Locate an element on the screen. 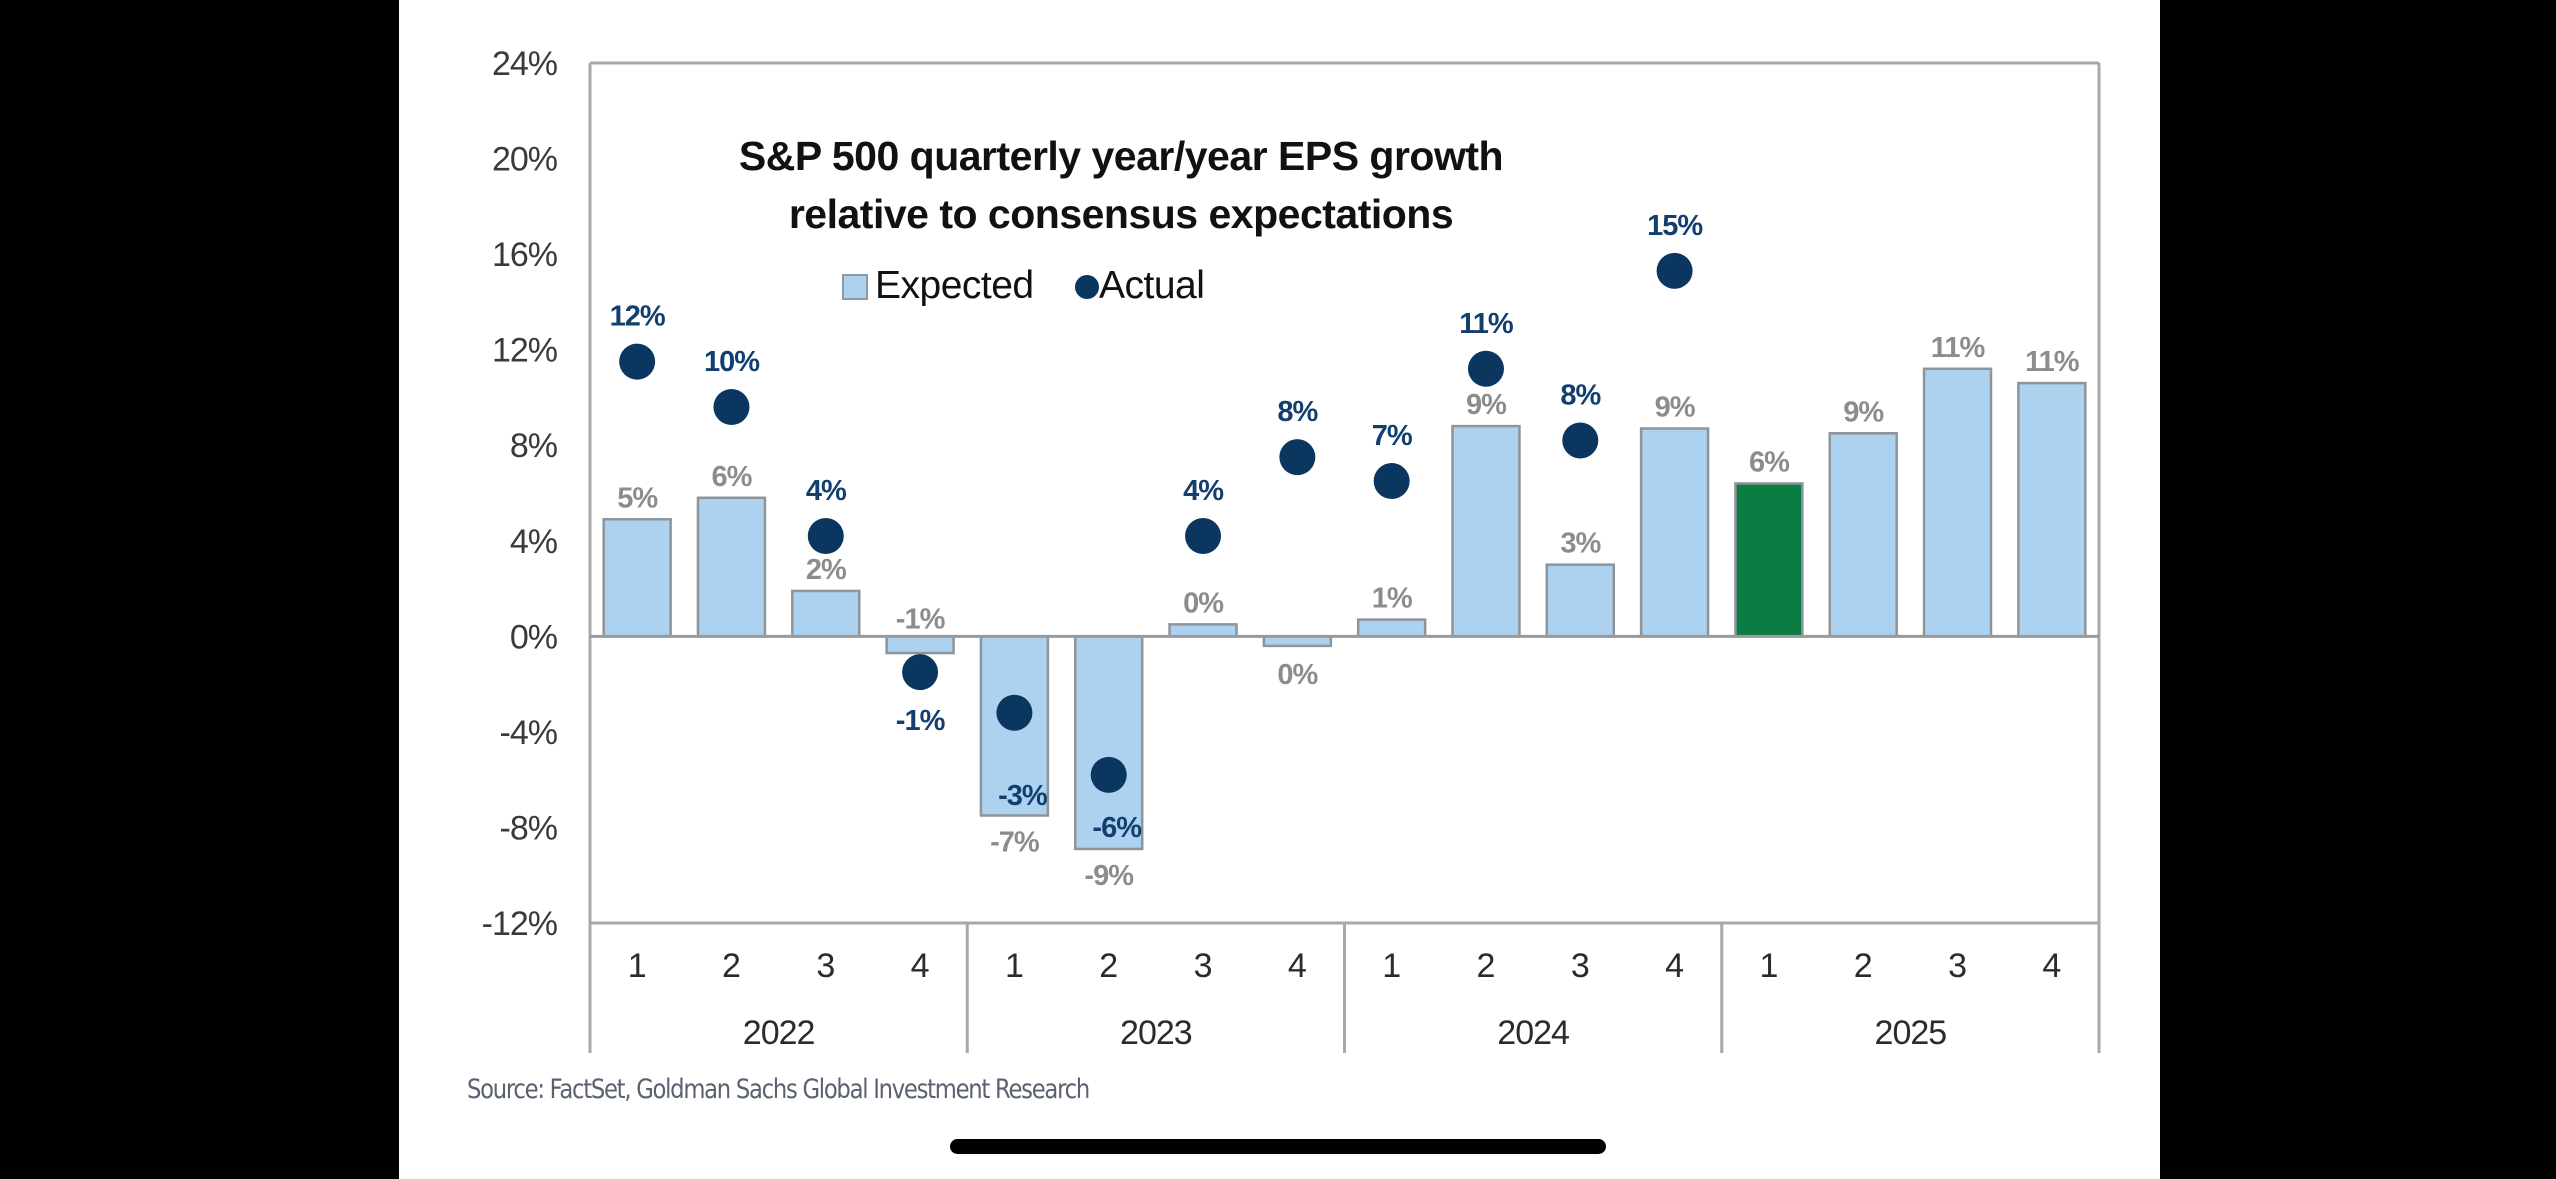  actual-value-label: 12% is located at coordinates (638, 317).